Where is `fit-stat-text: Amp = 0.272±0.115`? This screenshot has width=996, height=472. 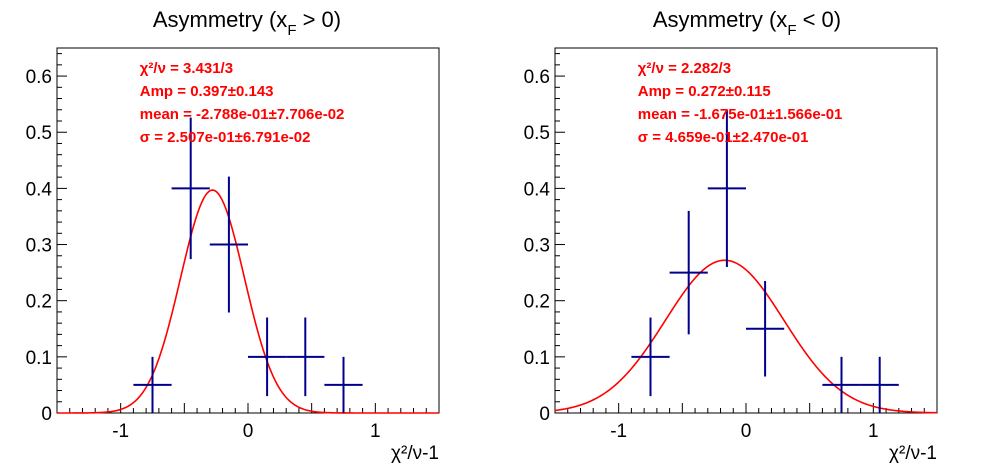
fit-stat-text: Amp = 0.272±0.115 is located at coordinates (704, 91).